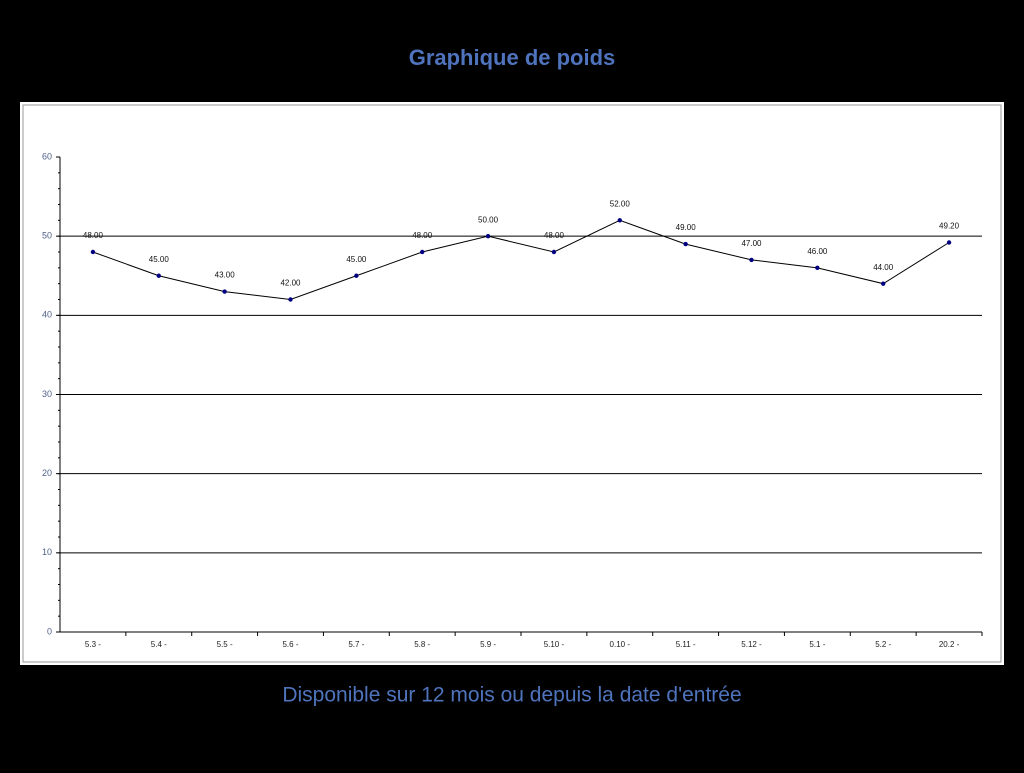 This screenshot has width=1024, height=773. What do you see at coordinates (817, 644) in the screenshot?
I see `x-tick-label: 5.1 -` at bounding box center [817, 644].